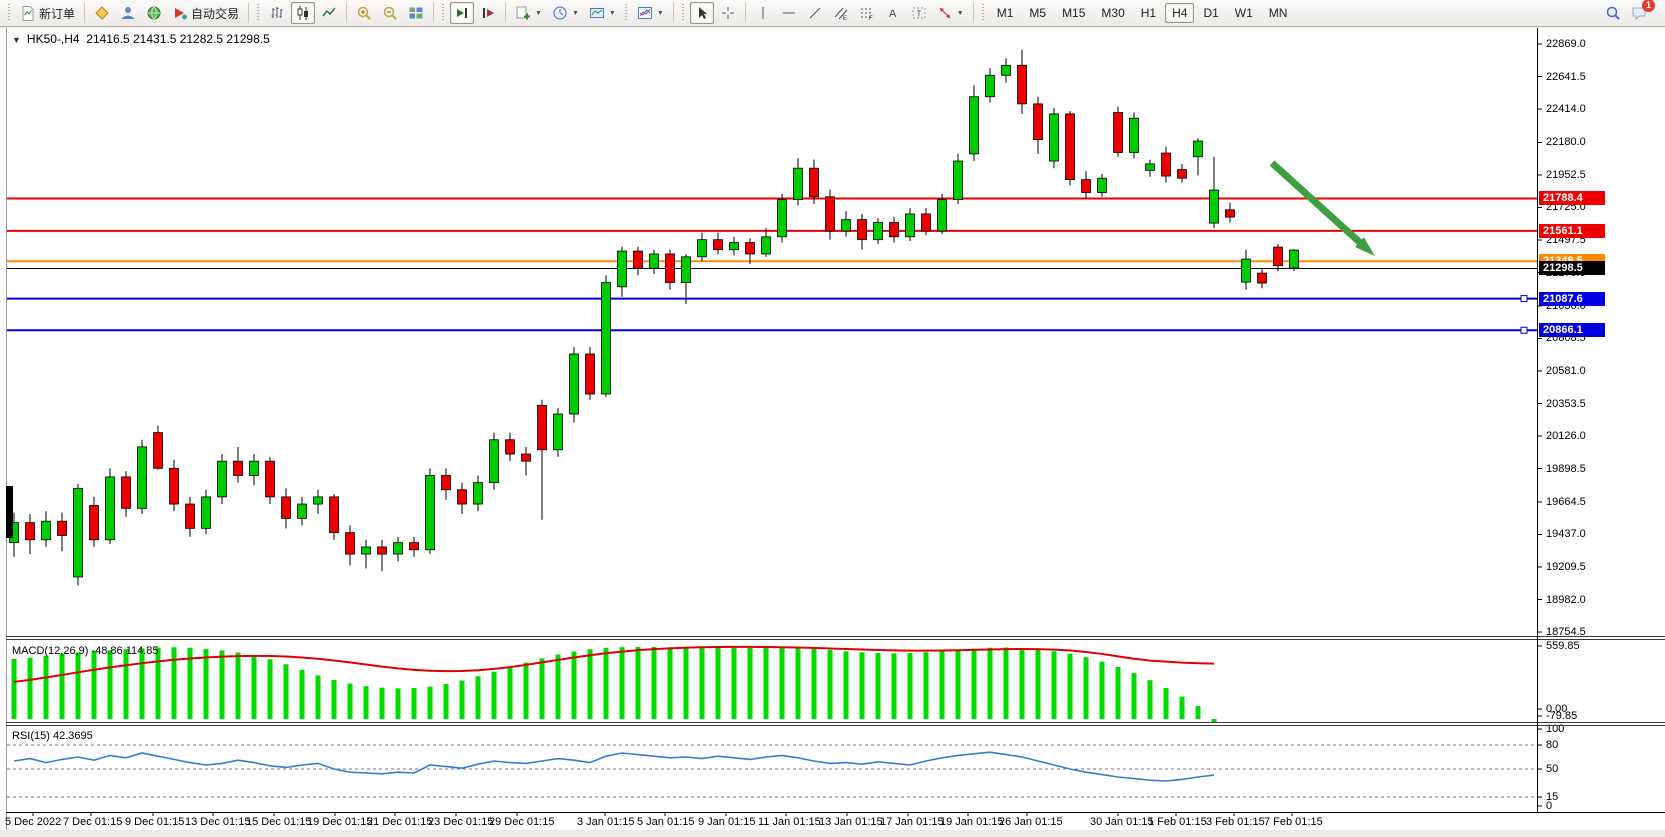 This screenshot has width=1665, height=837. I want to click on candlestick-chart-button, so click(303, 13).